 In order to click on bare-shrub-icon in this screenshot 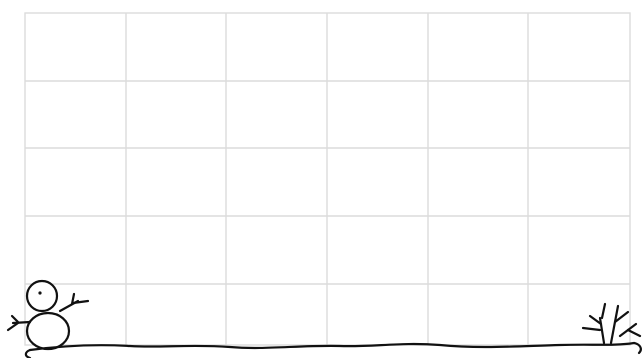, I will do `click(611, 323)`.